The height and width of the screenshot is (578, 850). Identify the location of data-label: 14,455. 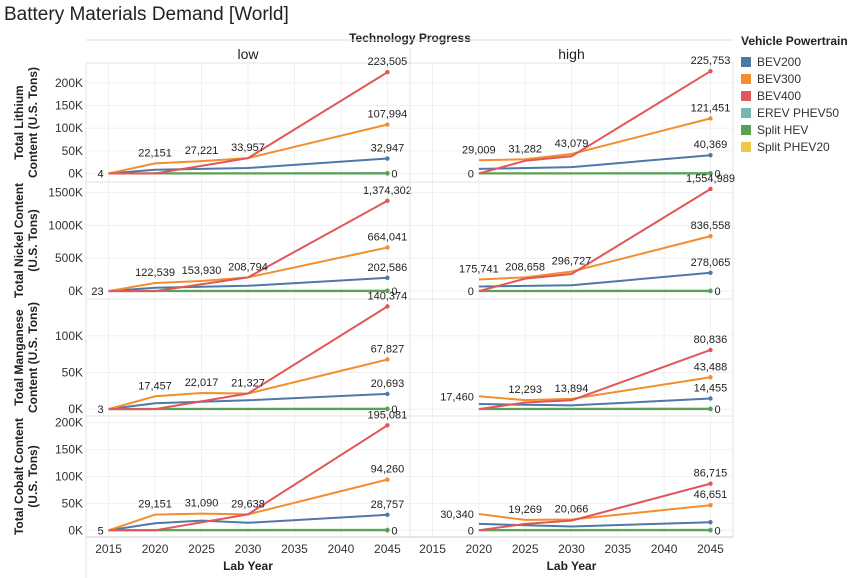
(711, 388).